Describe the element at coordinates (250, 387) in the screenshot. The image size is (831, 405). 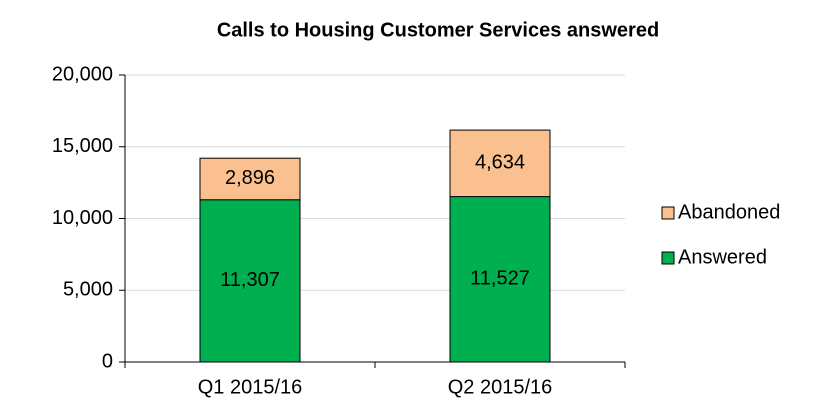
I see `x-tick-label: Q1 2015/16` at that location.